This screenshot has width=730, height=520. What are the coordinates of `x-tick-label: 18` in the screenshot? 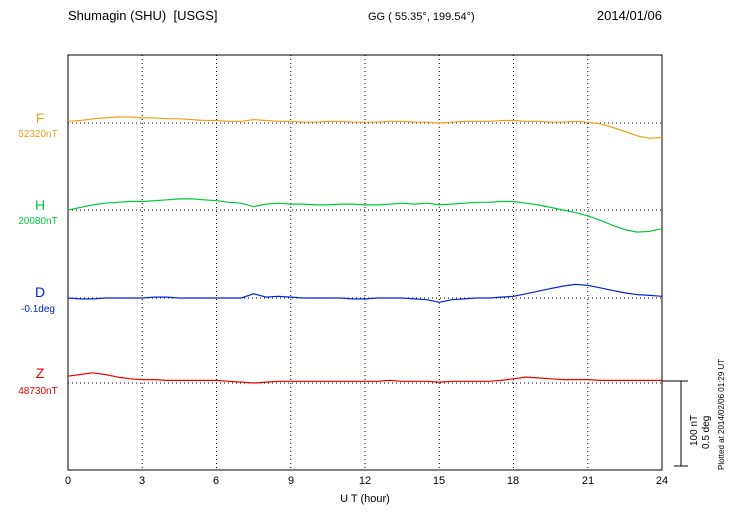 It's located at (513, 481).